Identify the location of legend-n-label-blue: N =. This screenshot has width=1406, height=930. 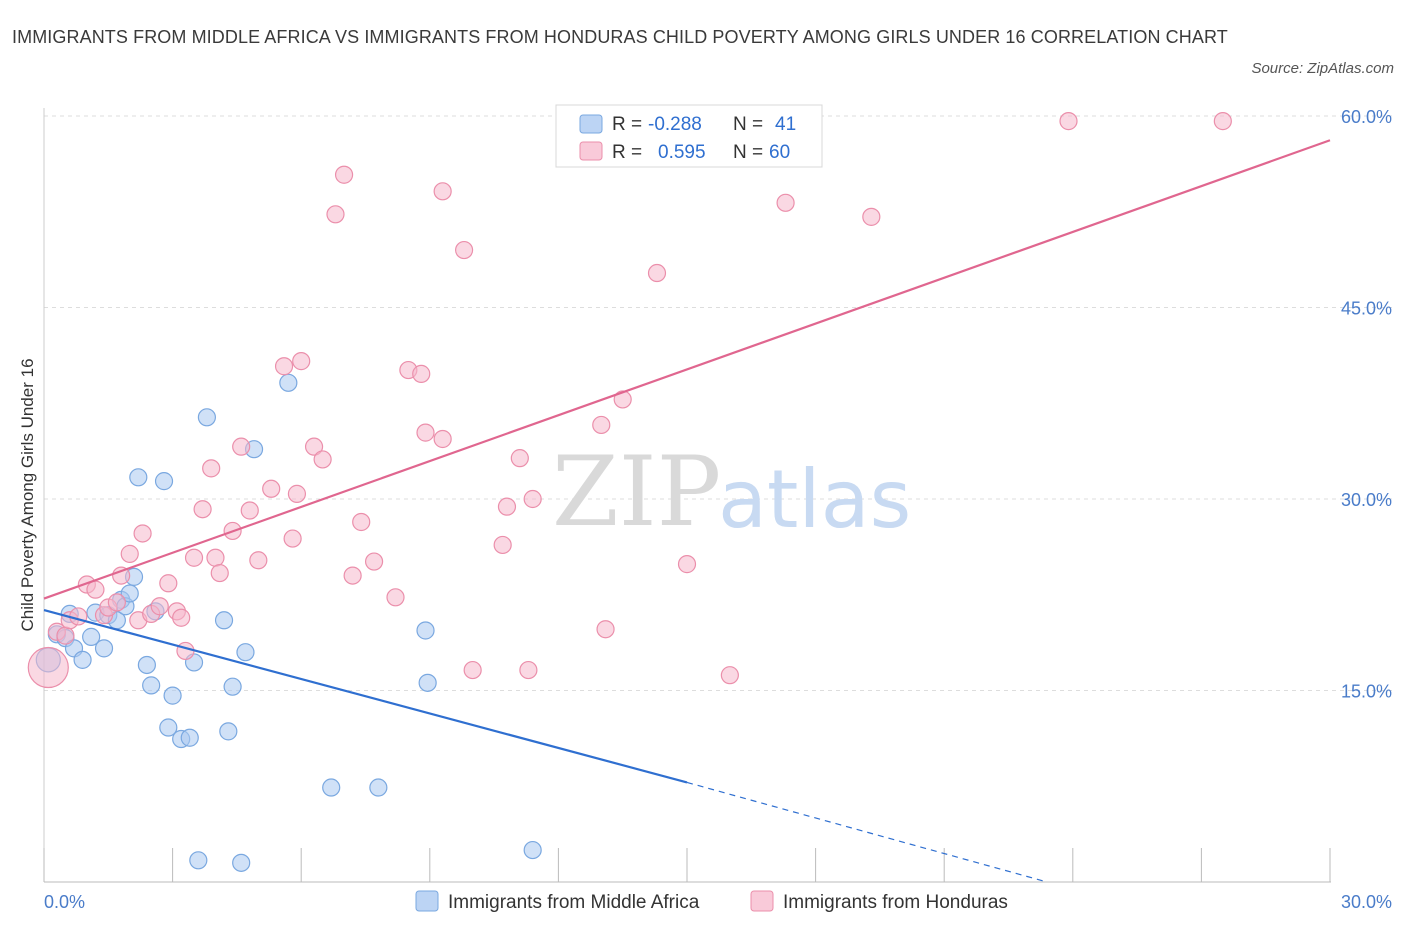
(748, 124).